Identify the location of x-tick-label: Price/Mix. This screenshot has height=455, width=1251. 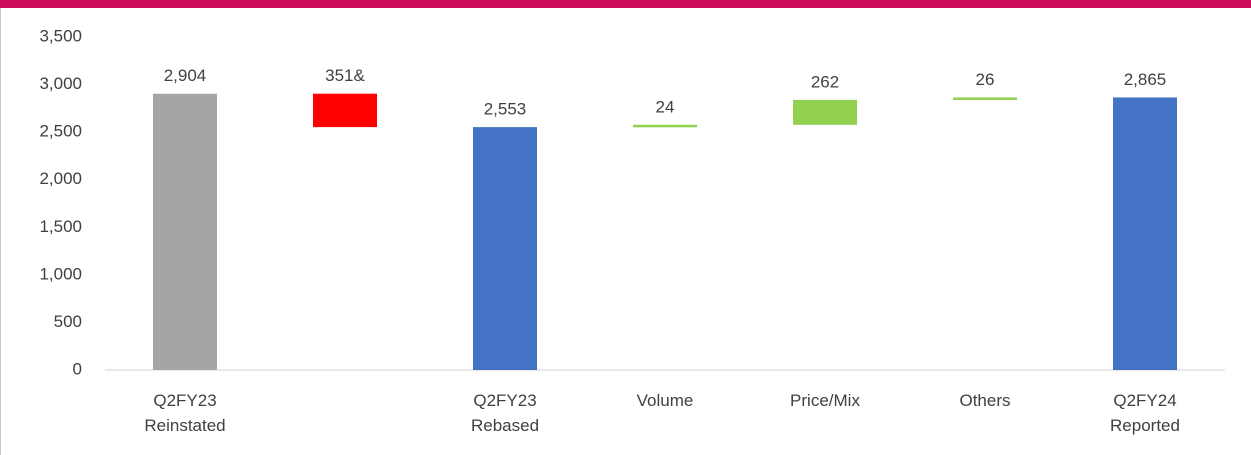
(825, 400).